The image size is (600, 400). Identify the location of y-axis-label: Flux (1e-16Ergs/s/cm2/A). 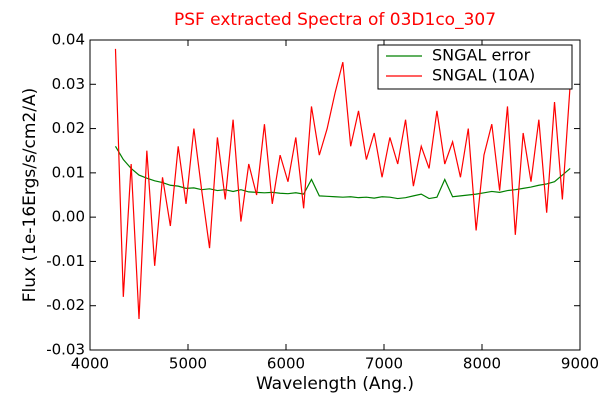
(30, 195).